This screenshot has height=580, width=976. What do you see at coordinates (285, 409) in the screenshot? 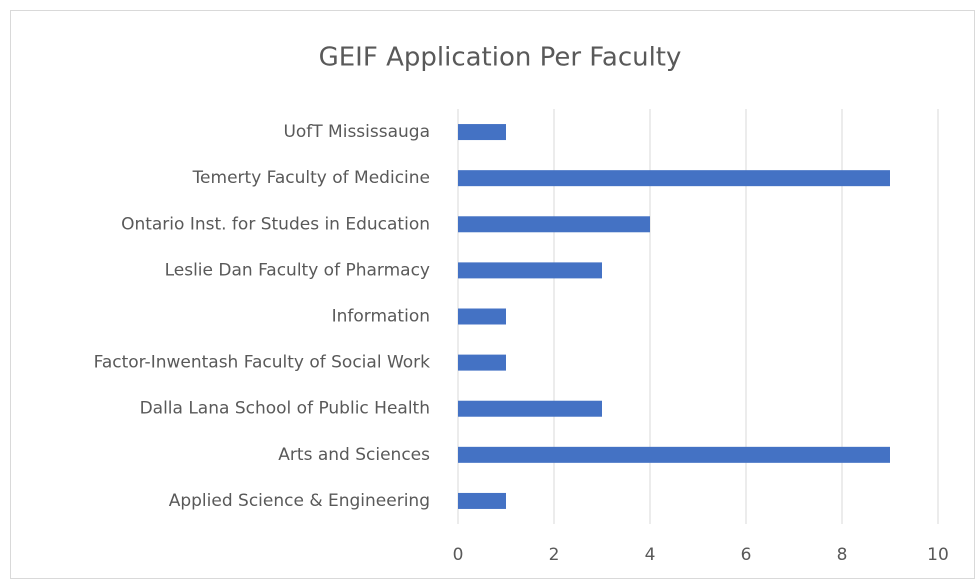
I see `y-tick-label: Dalla Lana School of Public Health` at bounding box center [285, 409].